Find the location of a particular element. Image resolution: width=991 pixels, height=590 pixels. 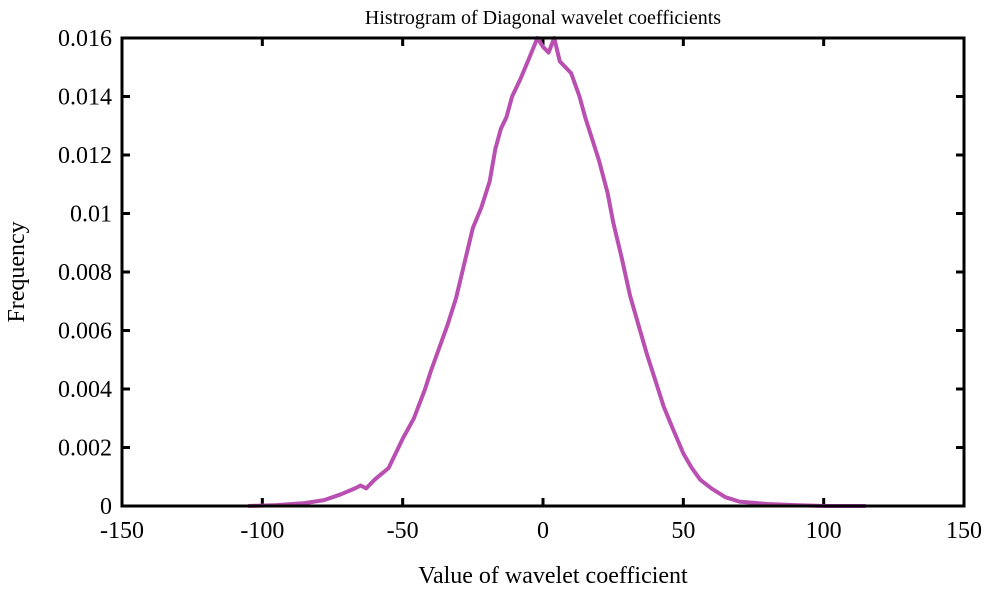

y-axis-label: Frequency is located at coordinates (17, 271).